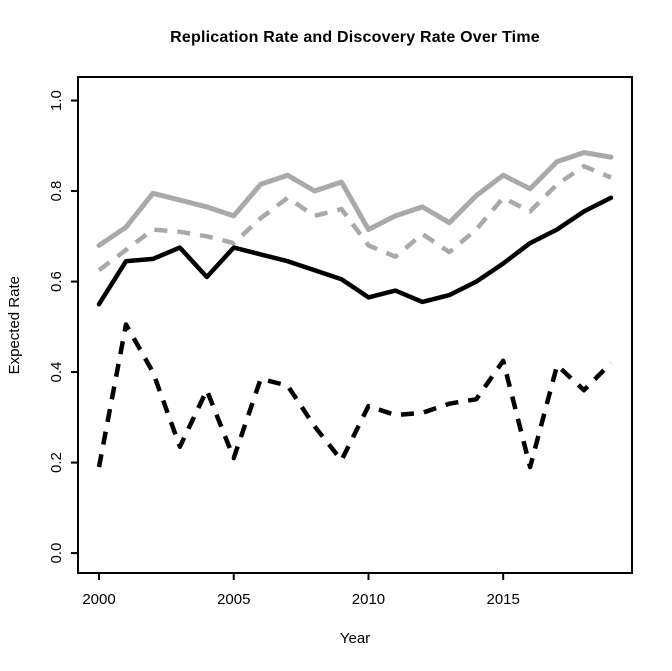 The image size is (672, 671). I want to click on y-tick-label: 0.0, so click(56, 553).